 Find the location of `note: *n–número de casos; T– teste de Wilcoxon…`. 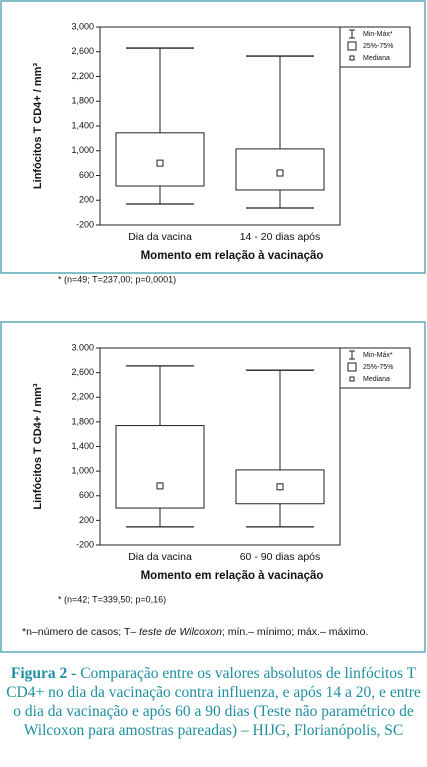

note: *n–número de casos; T– teste de Wilcoxon… is located at coordinates (195, 632).